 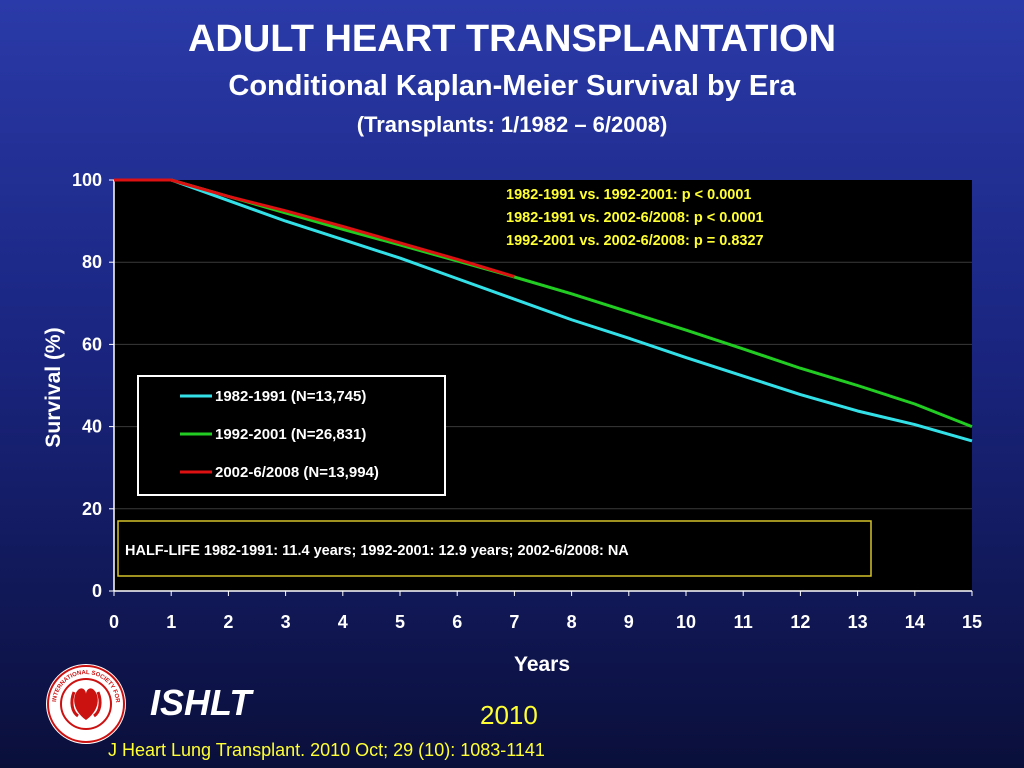 What do you see at coordinates (635, 218) in the screenshot?
I see `p-value-annotation: 1982-1991 vs. 2002-6/2008: p < 0.0001` at bounding box center [635, 218].